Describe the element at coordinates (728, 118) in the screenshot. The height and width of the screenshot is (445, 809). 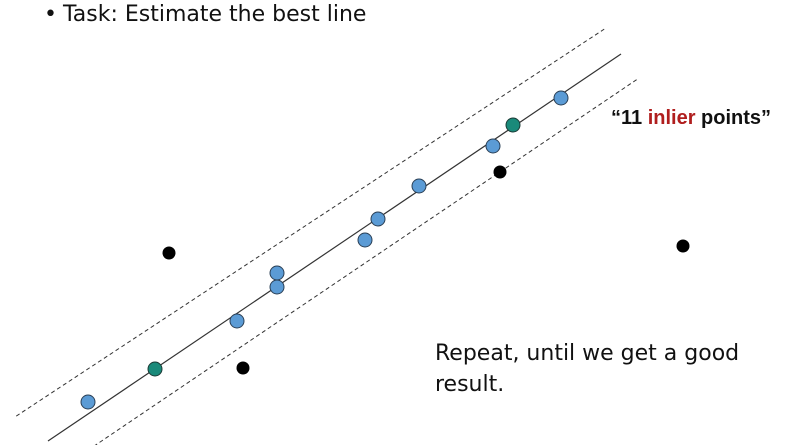
I see `points-word: points` at that location.